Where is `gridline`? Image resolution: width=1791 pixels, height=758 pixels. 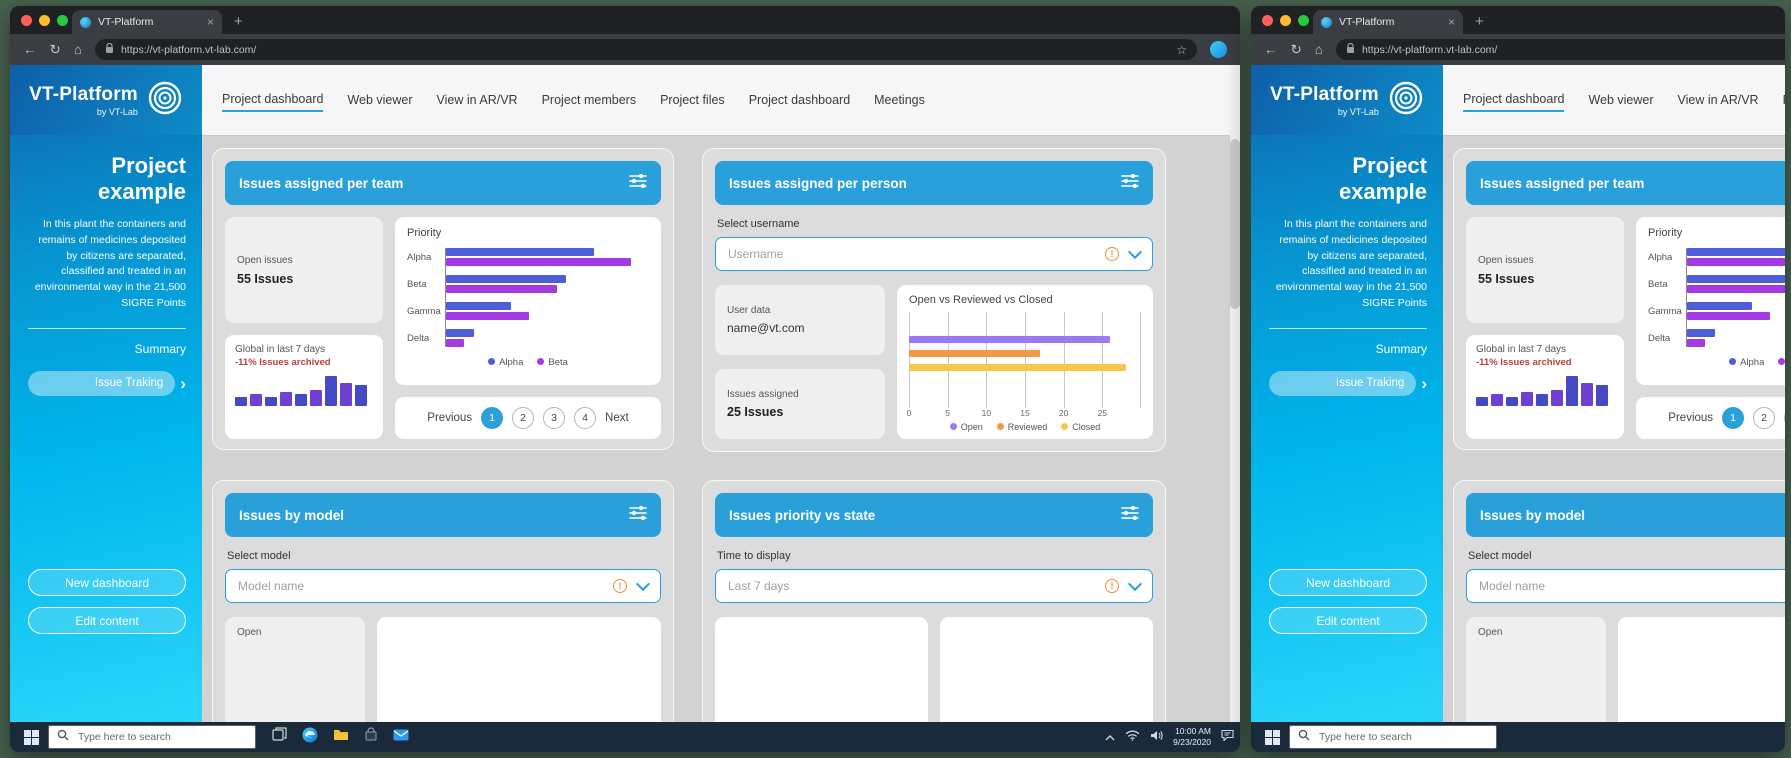 gridline is located at coordinates (987, 360).